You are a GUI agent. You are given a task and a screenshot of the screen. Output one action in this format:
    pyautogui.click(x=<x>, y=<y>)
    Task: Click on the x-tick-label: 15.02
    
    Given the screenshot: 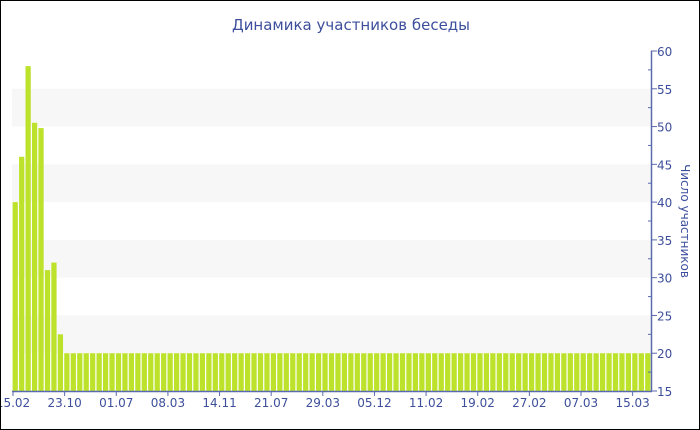 What is the action you would take?
    pyautogui.click(x=15, y=403)
    